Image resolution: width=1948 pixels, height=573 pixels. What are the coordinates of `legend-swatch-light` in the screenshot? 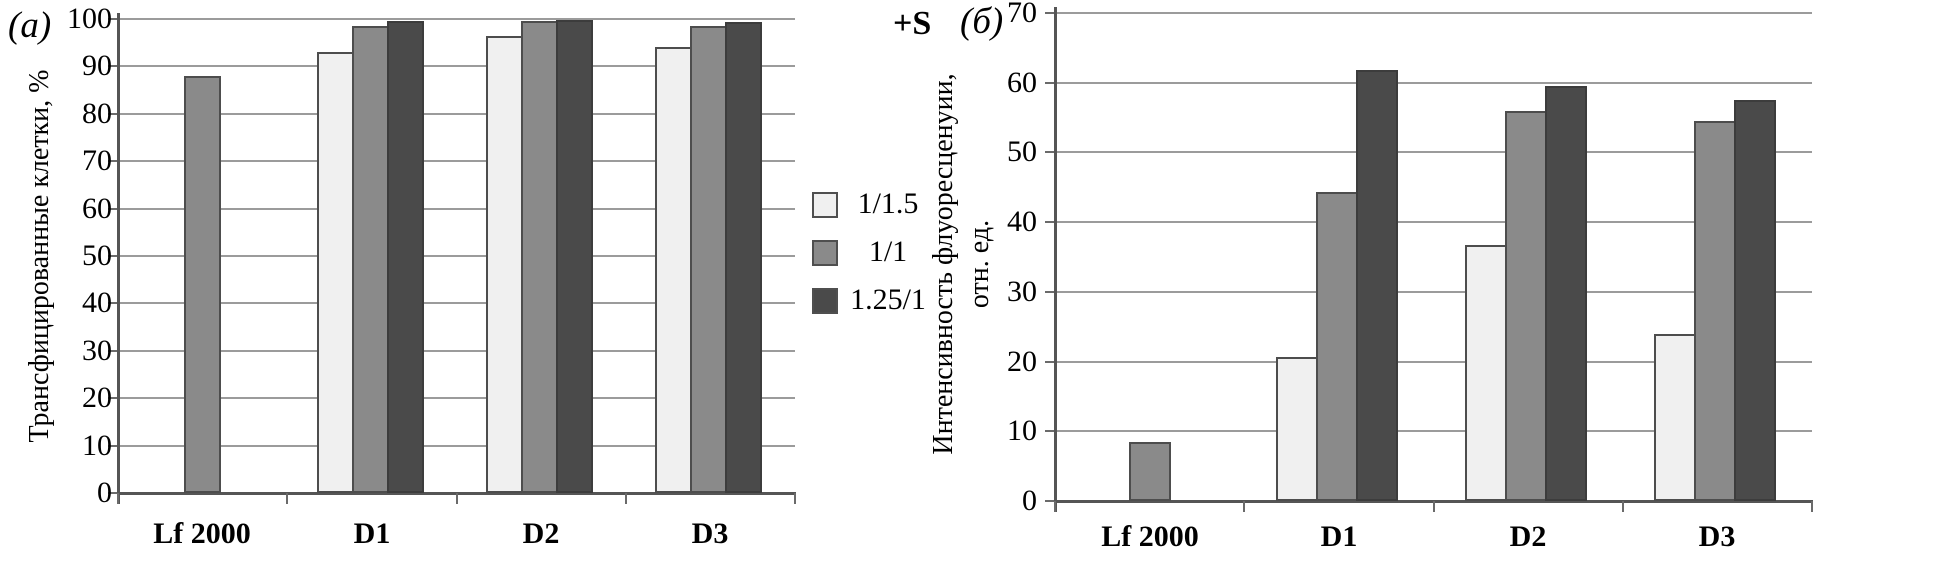 It's located at (825, 205).